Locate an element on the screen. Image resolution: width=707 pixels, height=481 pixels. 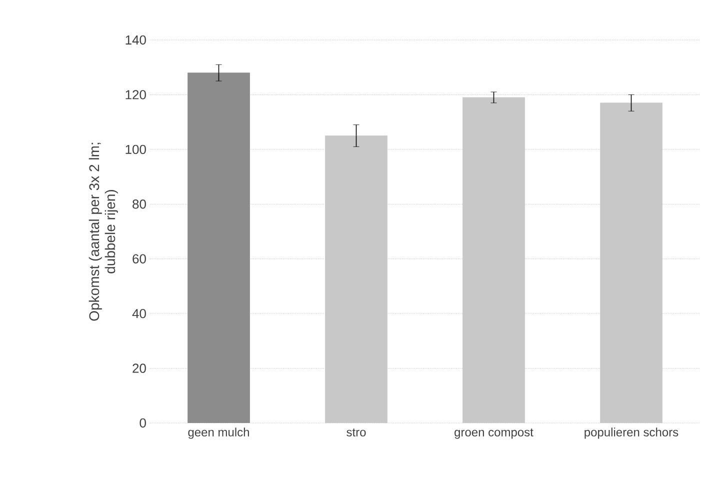
y-tick-label: 120 is located at coordinates (136, 95).